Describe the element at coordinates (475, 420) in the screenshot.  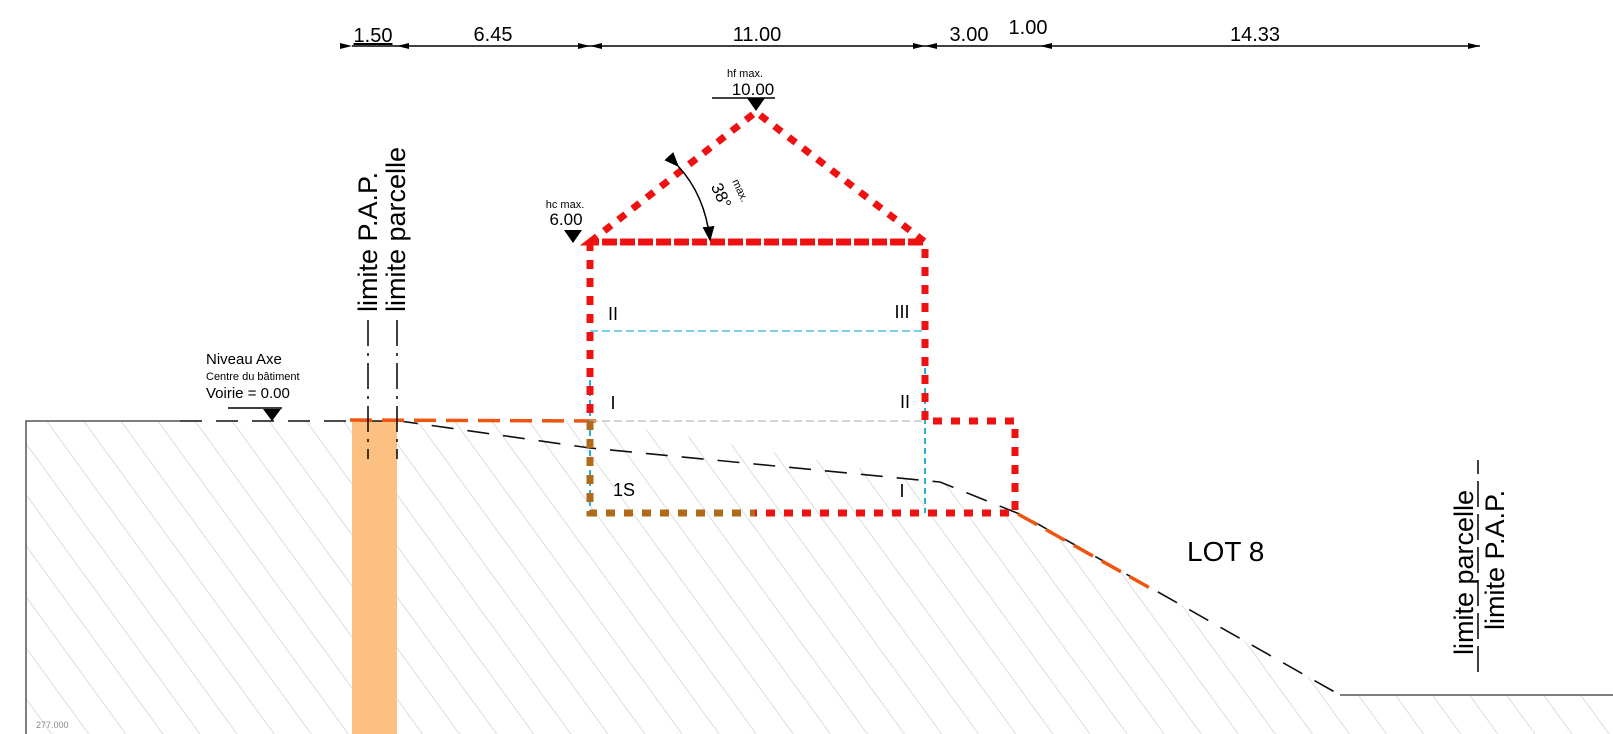
I see `proposed-terrain-left` at that location.